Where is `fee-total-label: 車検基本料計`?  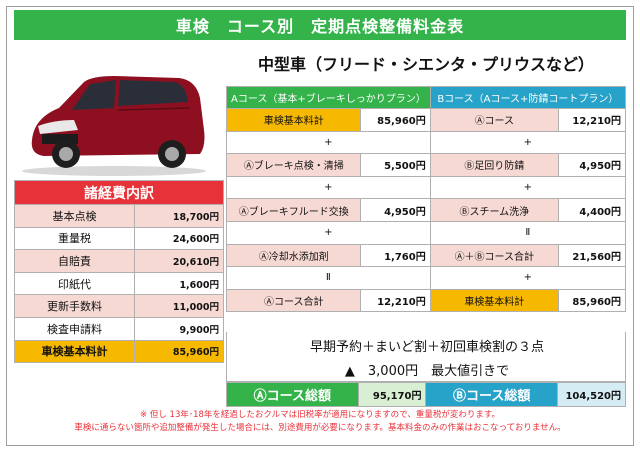
fee-total-label: 車検基本料計 is located at coordinates (74, 351).